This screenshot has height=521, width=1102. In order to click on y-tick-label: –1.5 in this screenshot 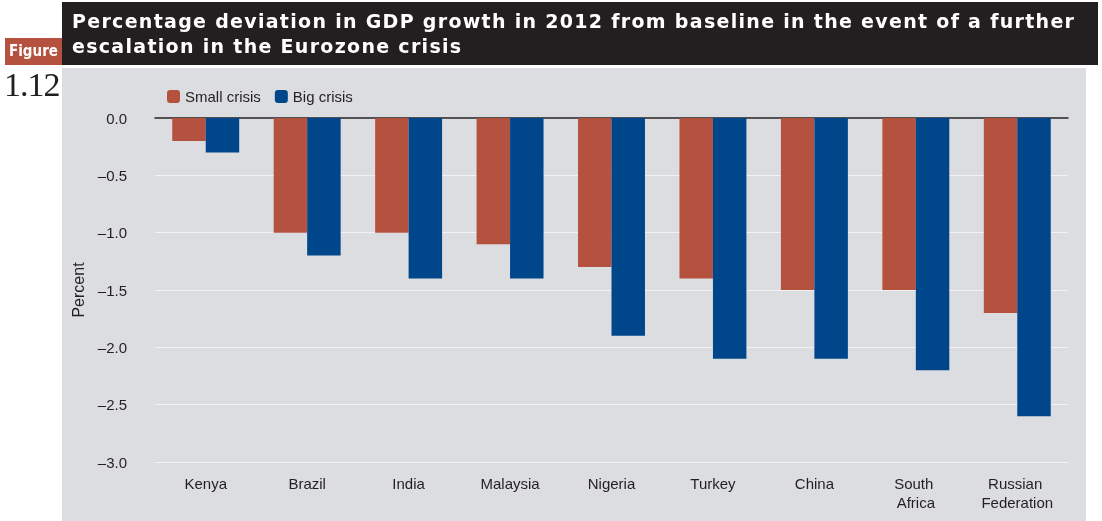, I will do `click(112, 290)`.